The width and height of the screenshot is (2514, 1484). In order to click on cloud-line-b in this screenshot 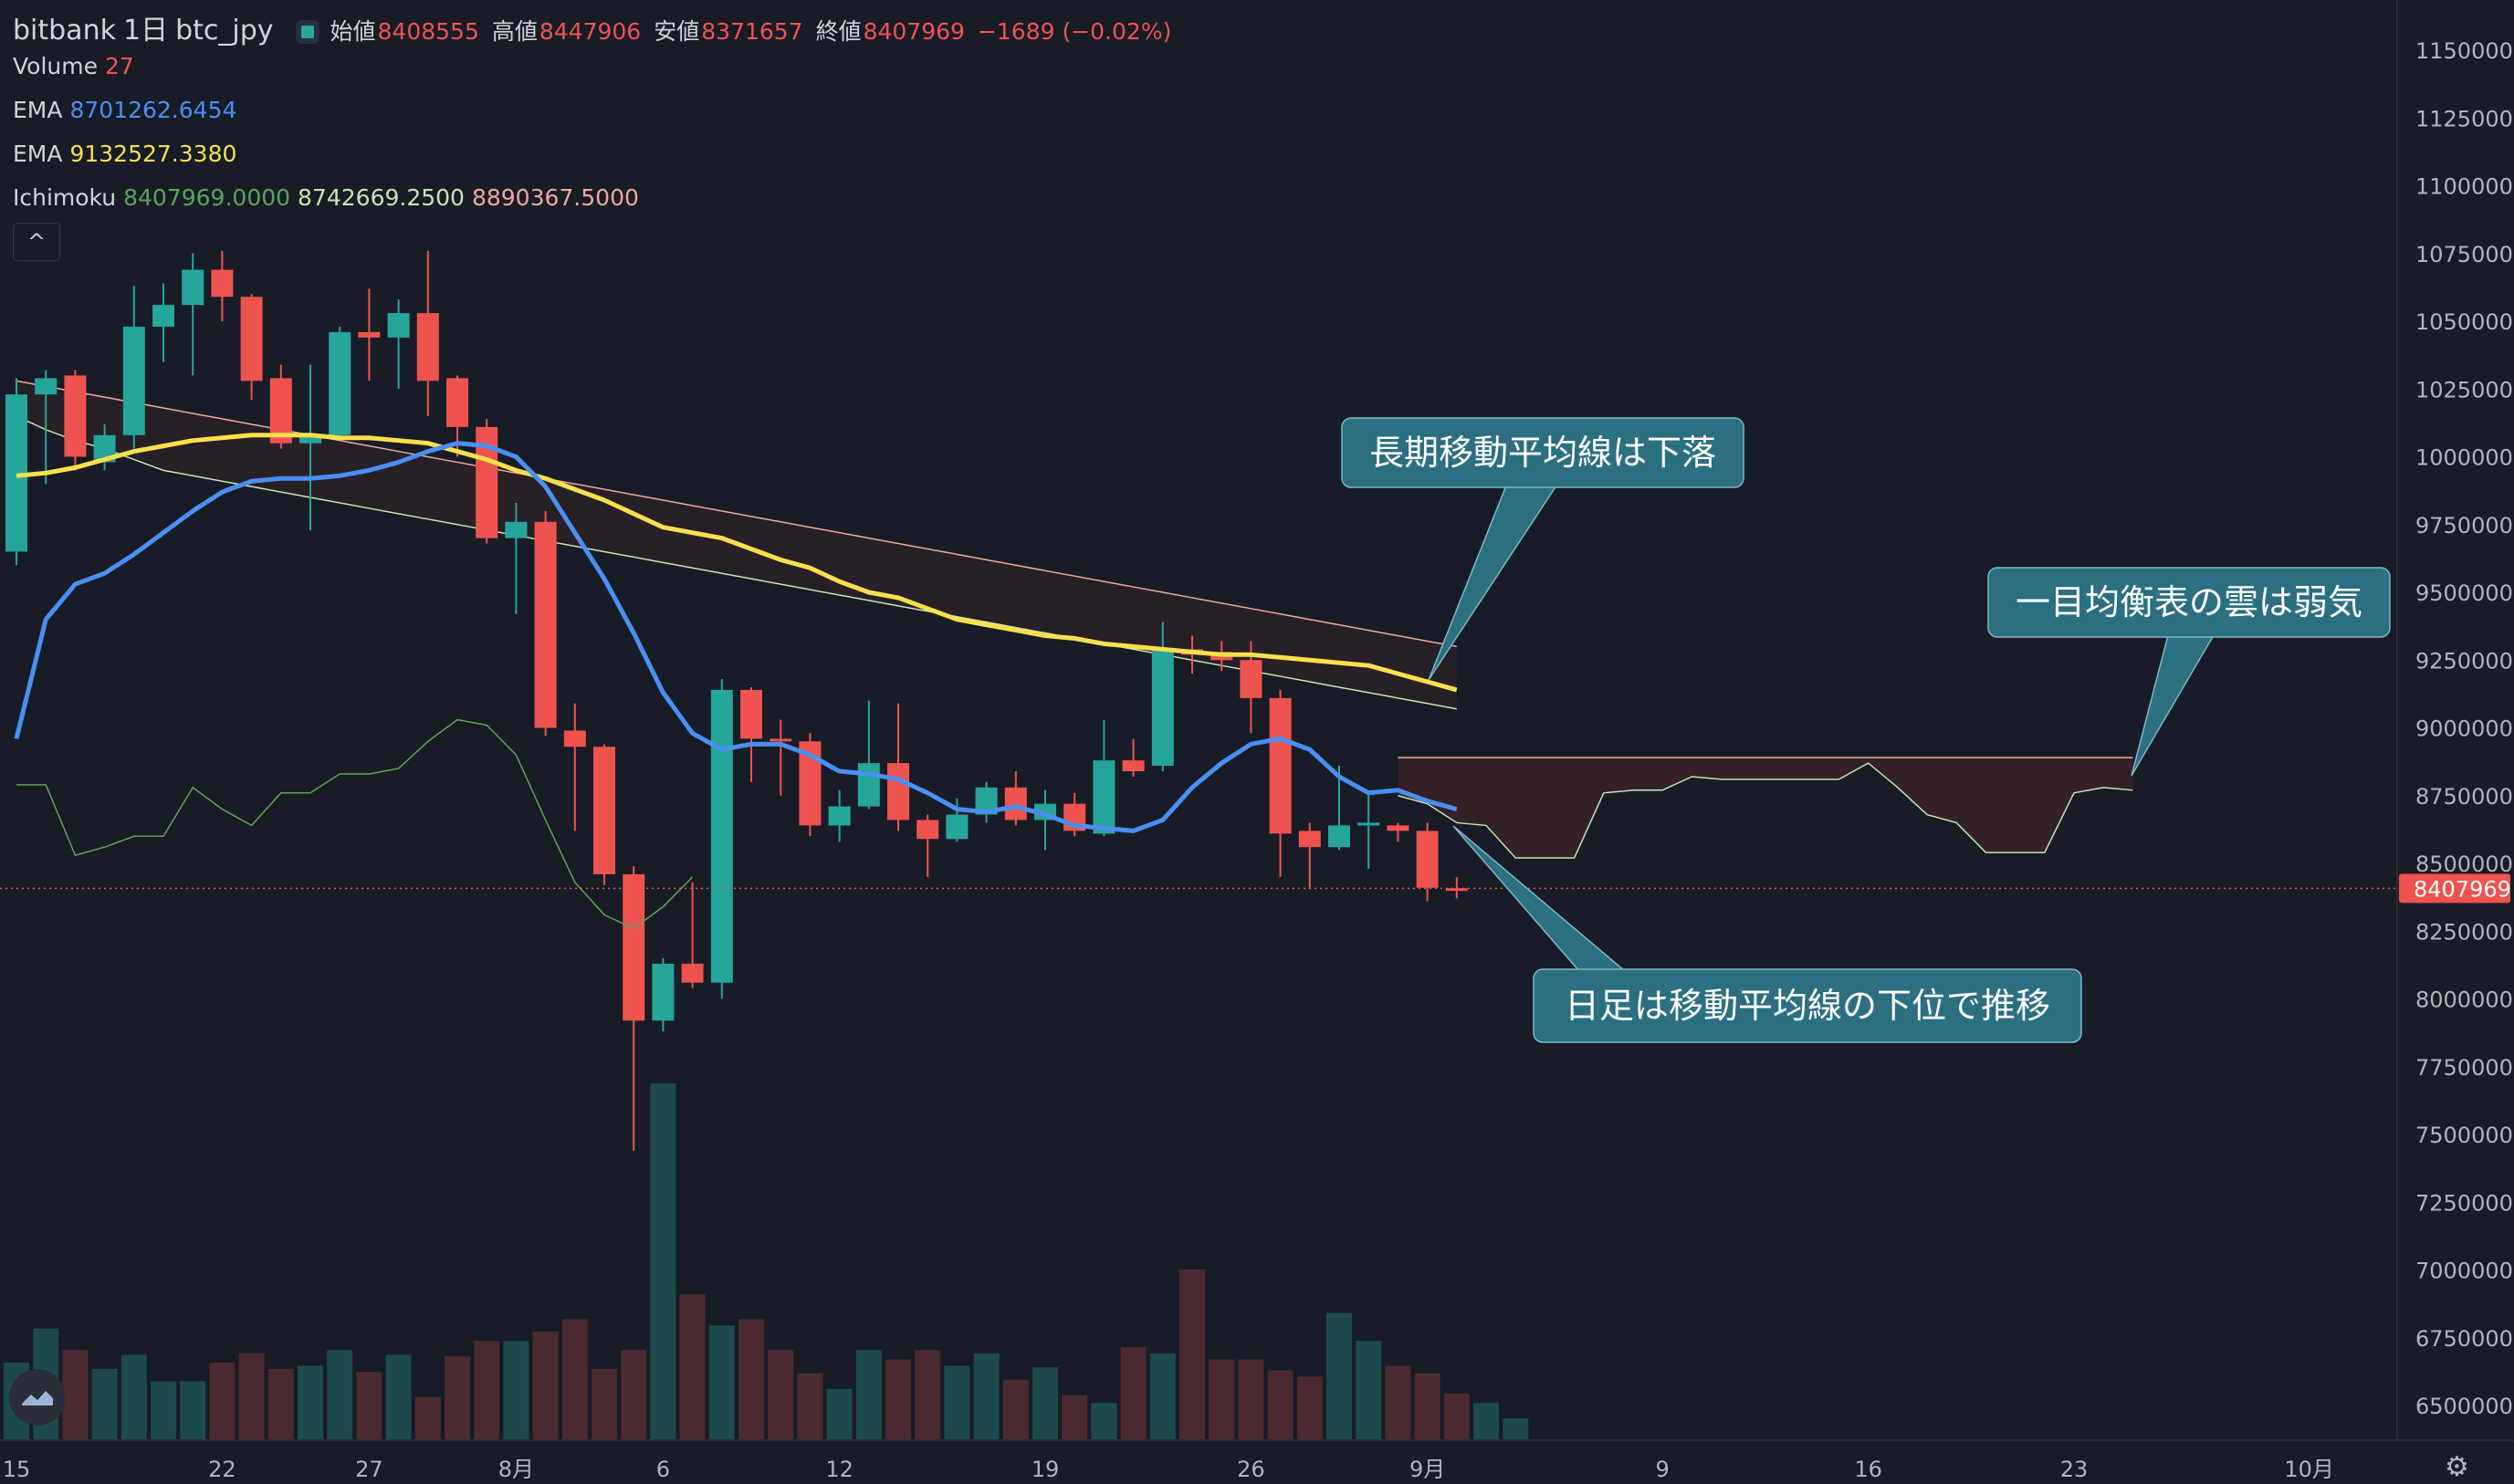, I will do `click(736, 514)`.